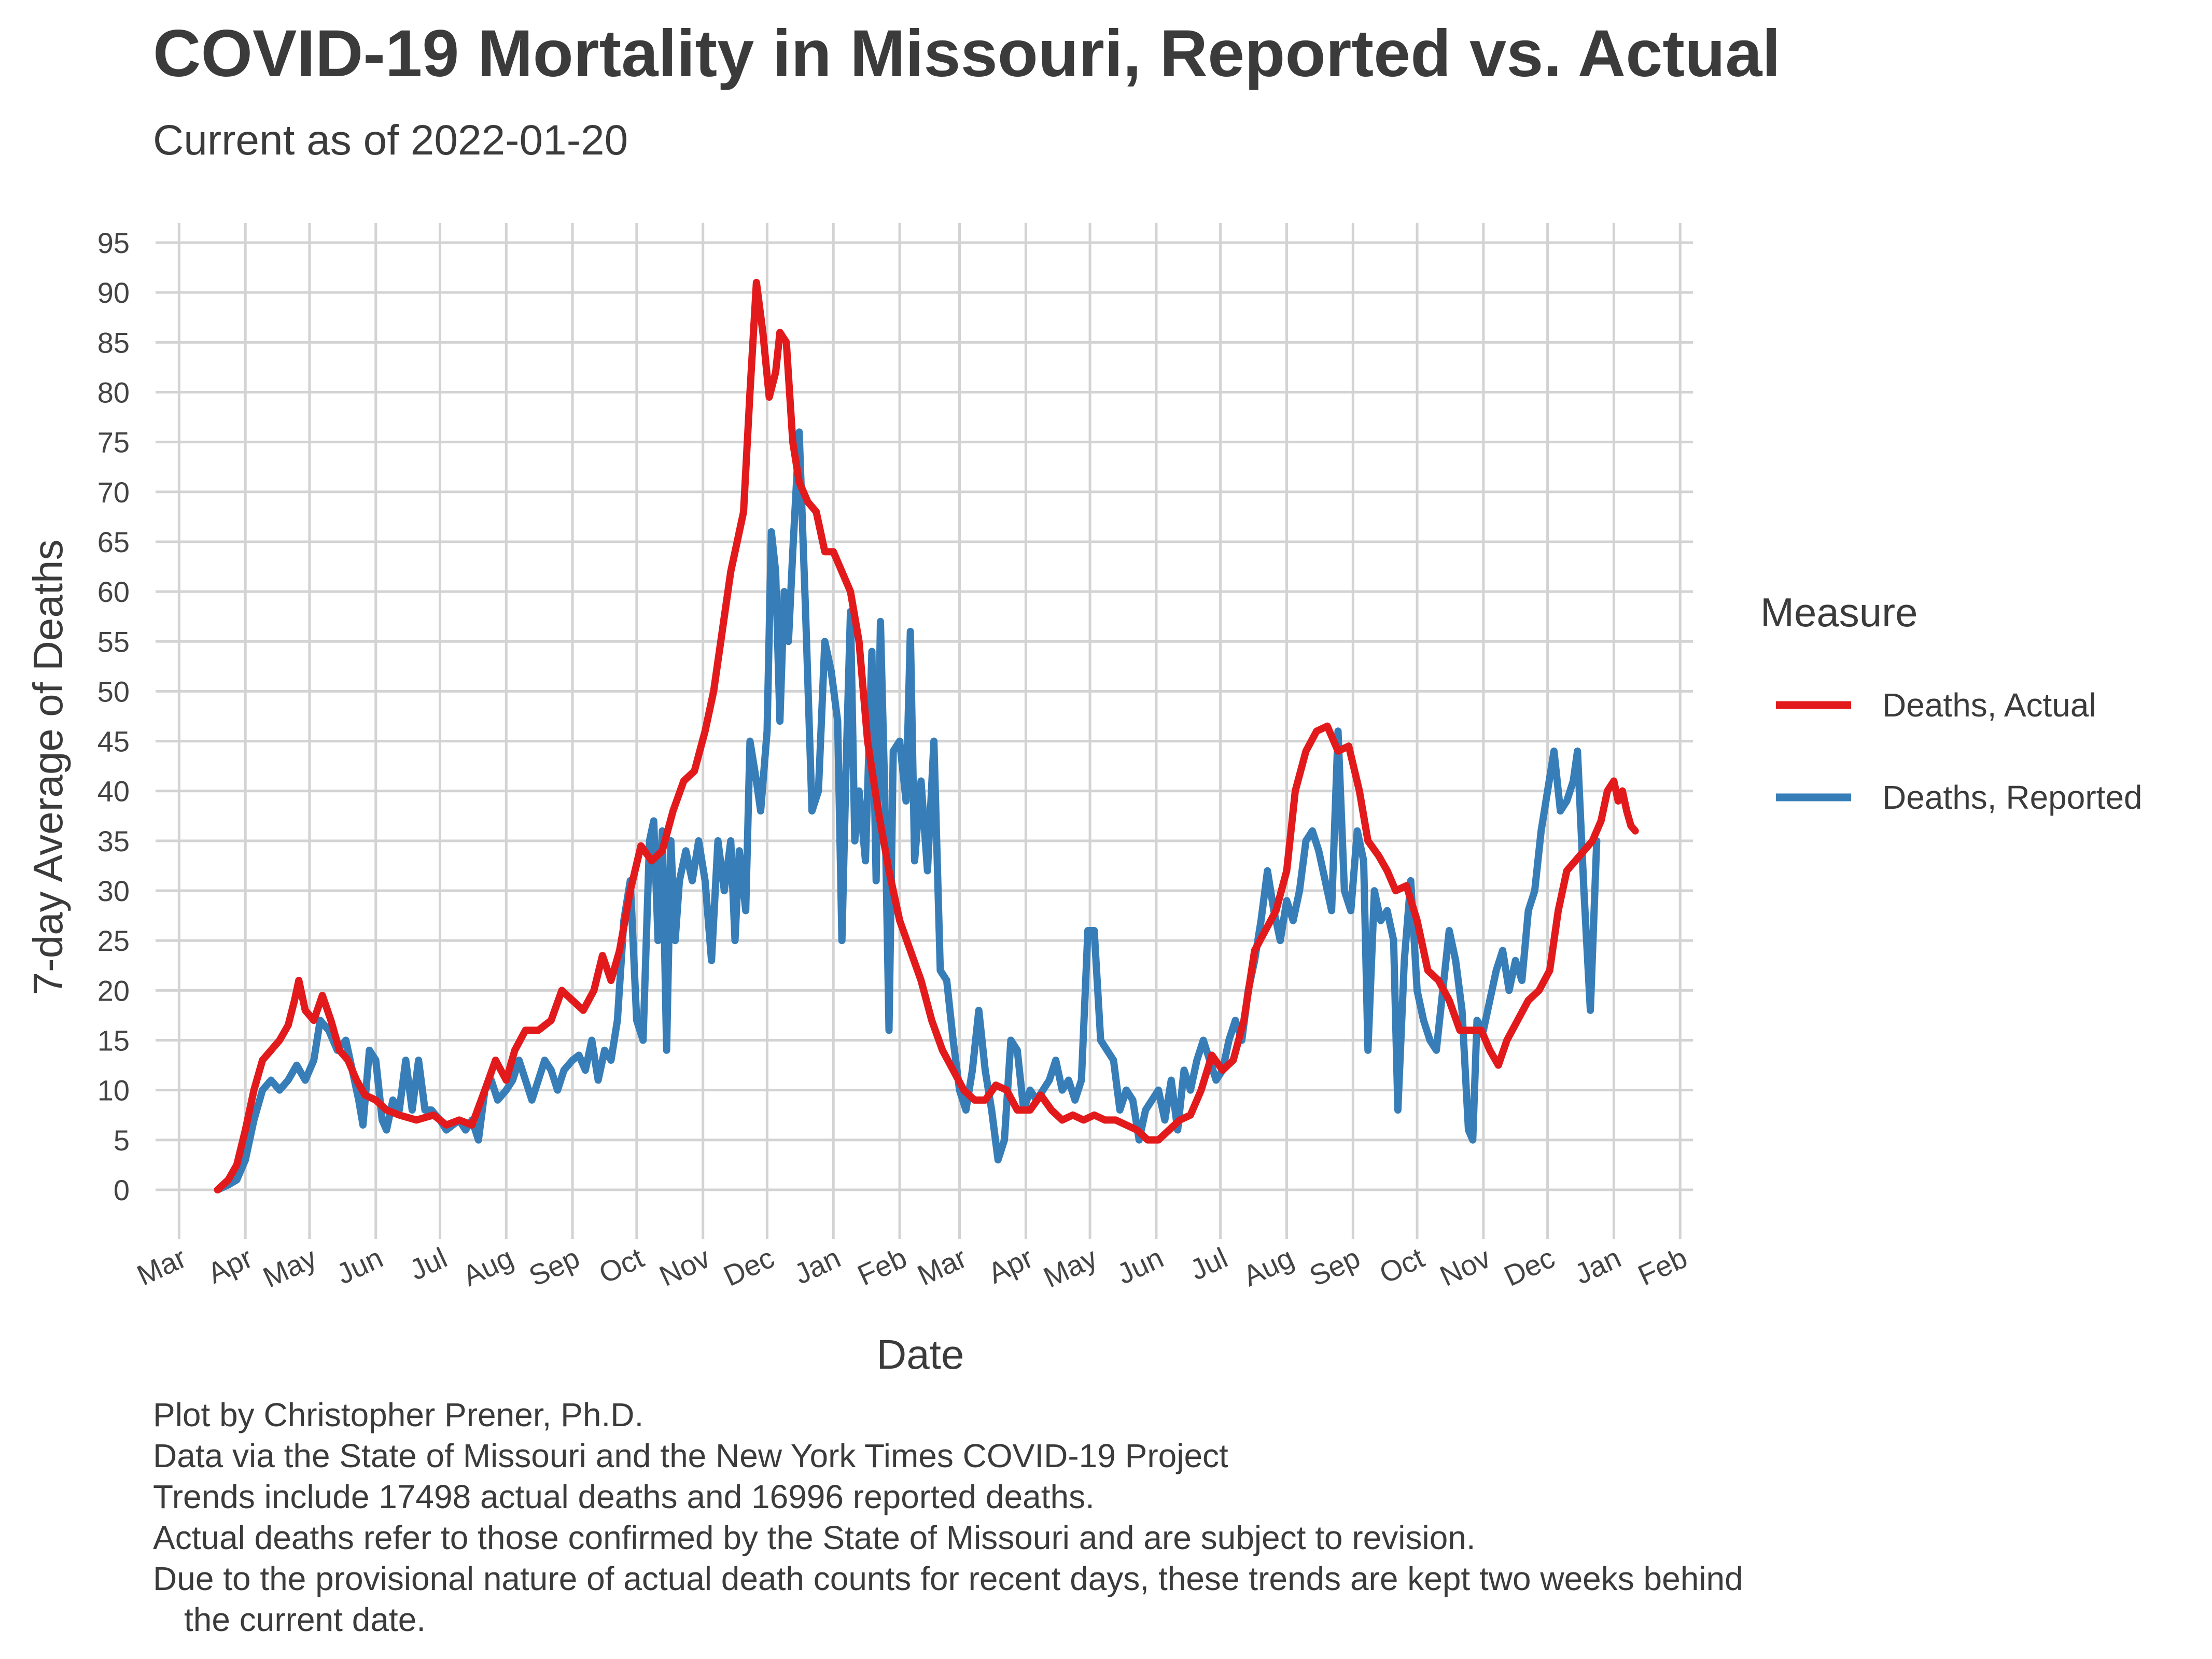  What do you see at coordinates (122, 1140) in the screenshot?
I see `y-tick-label: 5` at bounding box center [122, 1140].